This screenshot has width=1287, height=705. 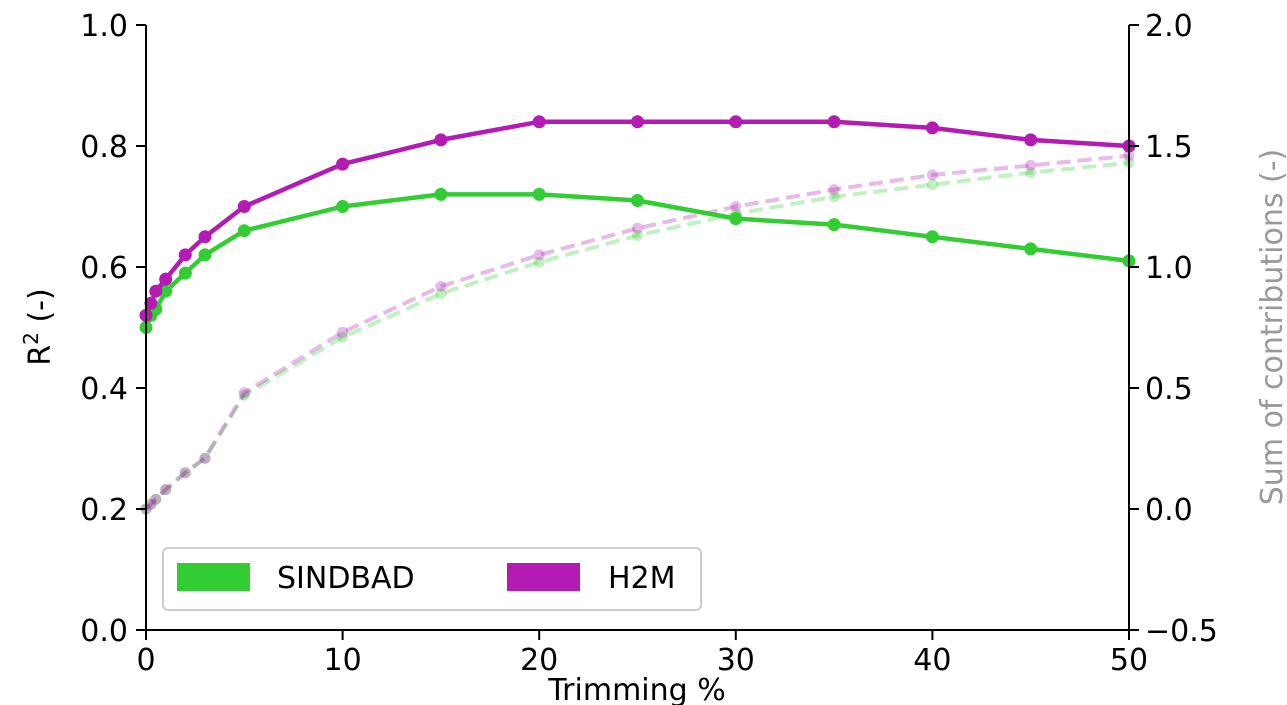 I want to click on y-left-tick-label-0: 0.0, so click(x=104, y=631).